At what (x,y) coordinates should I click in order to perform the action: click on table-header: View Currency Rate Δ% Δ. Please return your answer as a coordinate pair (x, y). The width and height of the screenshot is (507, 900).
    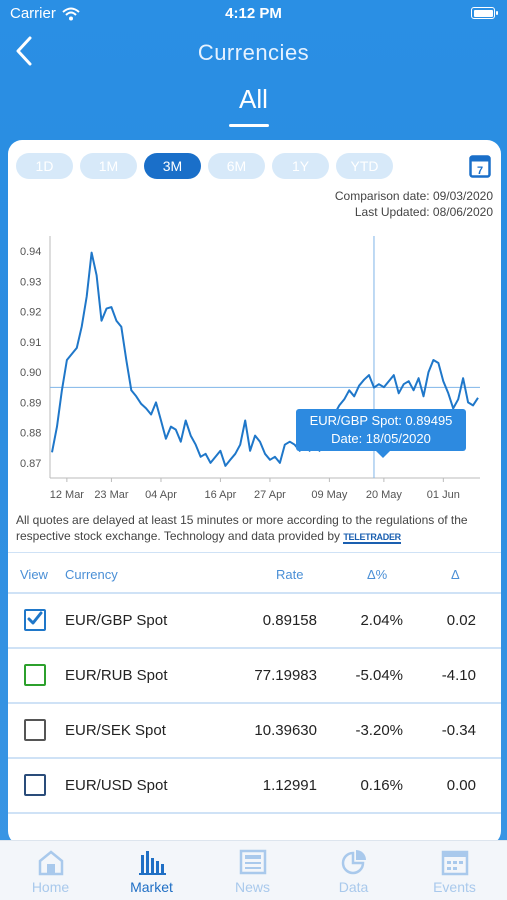
    Looking at the image, I should click on (254, 573).